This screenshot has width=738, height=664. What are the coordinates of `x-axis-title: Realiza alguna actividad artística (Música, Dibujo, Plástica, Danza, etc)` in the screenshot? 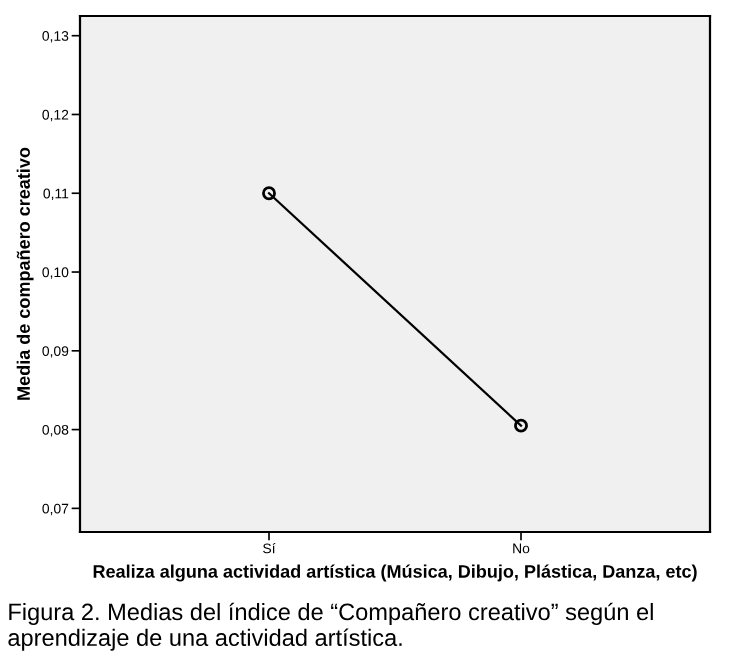 It's located at (395, 573).